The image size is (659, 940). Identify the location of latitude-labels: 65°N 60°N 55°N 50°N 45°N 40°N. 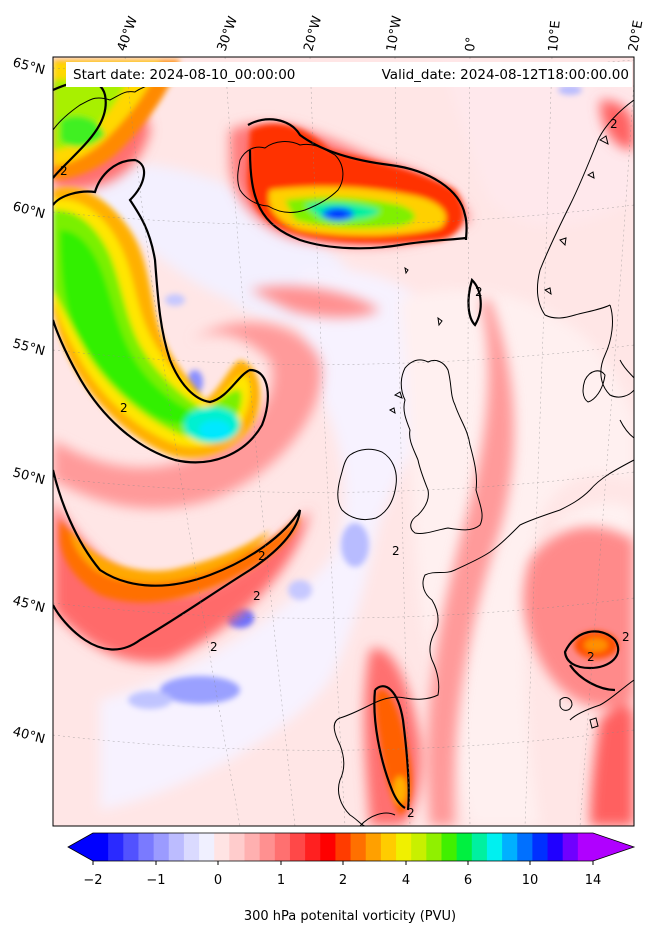
(29, 401).